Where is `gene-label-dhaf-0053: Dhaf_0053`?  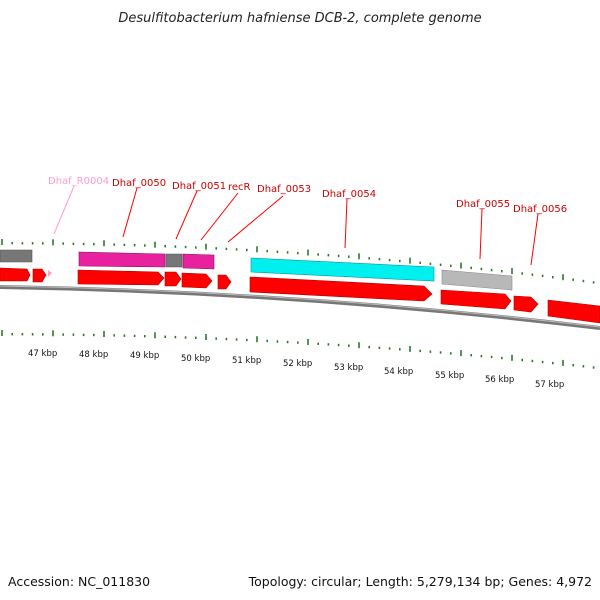
gene-label-dhaf-0053: Dhaf_0053 is located at coordinates (284, 189).